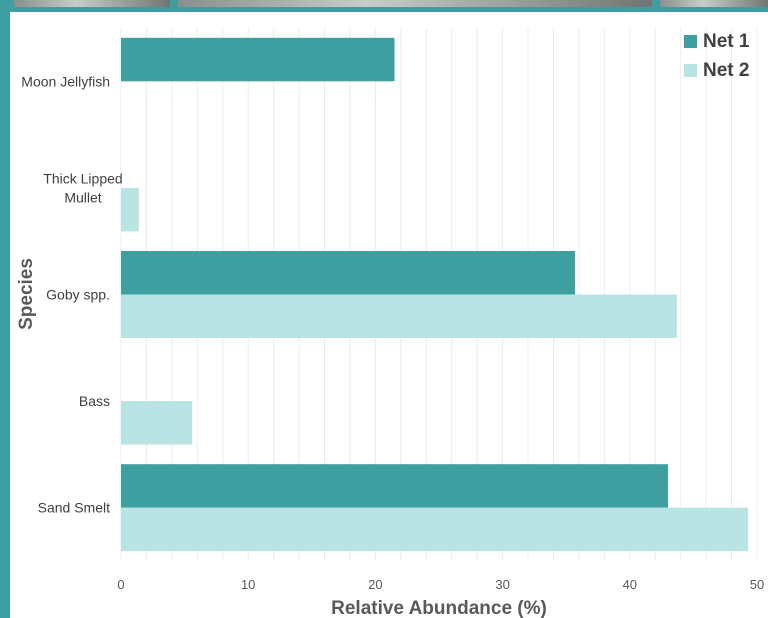 The width and height of the screenshot is (768, 618). I want to click on legend-label: Net 1, so click(726, 41).